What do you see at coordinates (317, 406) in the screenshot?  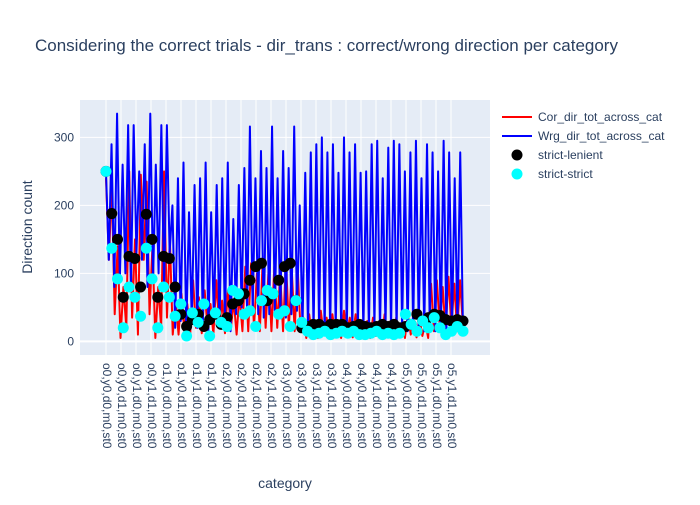 I see `x-tick-label: o3,y1,d0,m0,st0` at bounding box center [317, 406].